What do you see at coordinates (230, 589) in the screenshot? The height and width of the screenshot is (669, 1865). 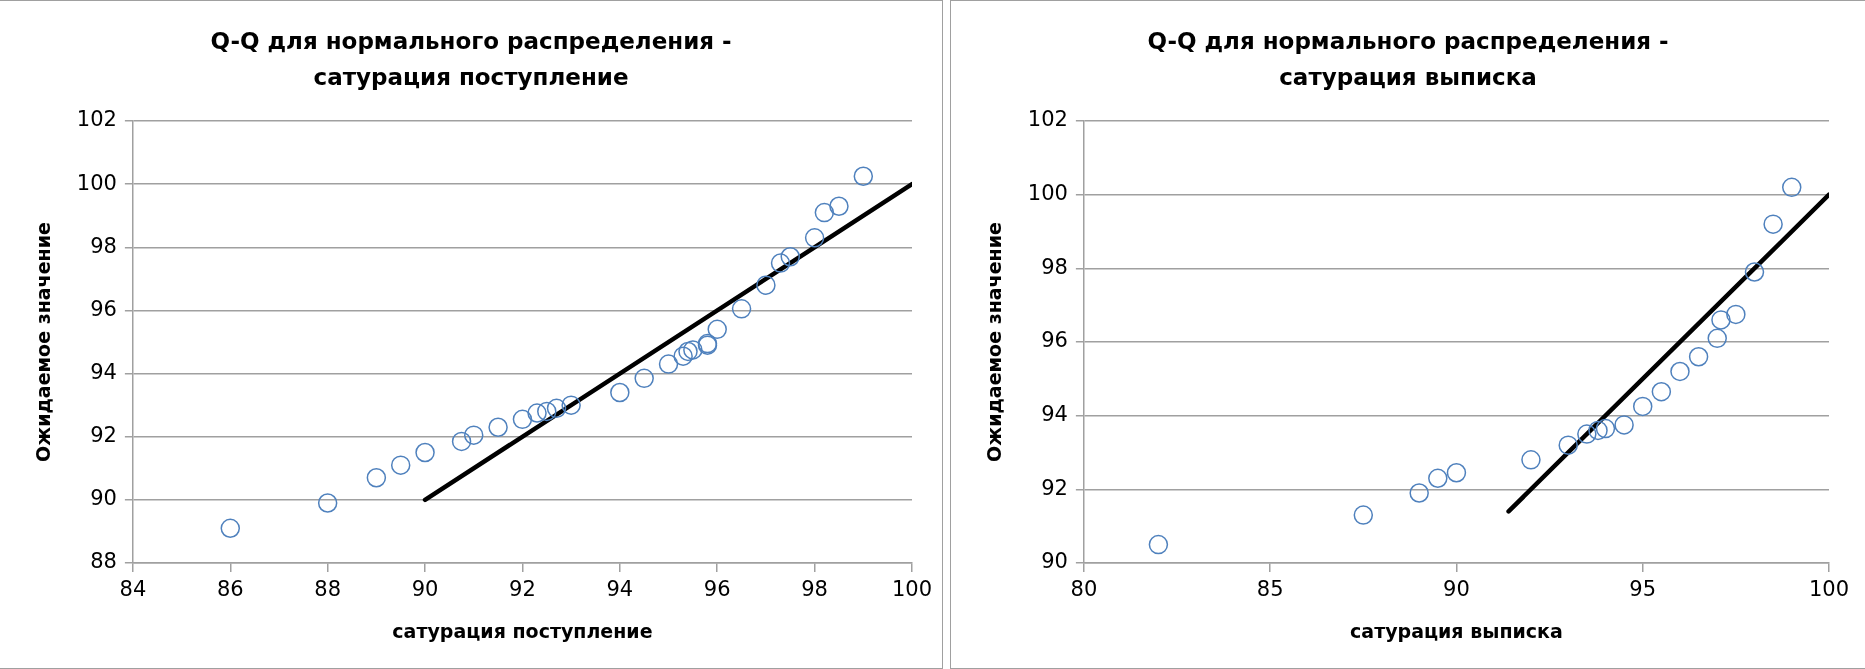 I see `x-tick-label: 86` at bounding box center [230, 589].